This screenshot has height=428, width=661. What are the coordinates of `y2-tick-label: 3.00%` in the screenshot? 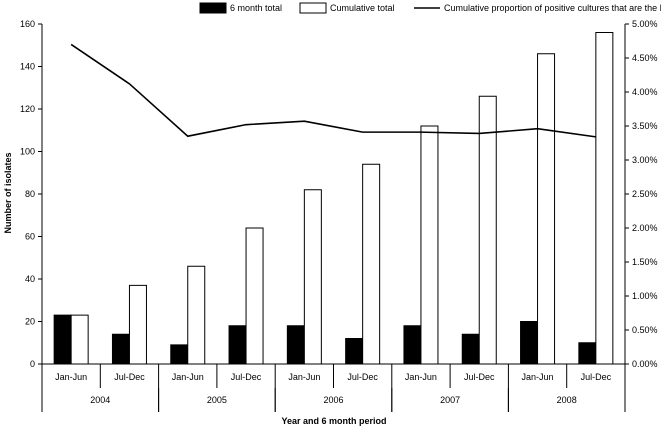 It's located at (645, 160).